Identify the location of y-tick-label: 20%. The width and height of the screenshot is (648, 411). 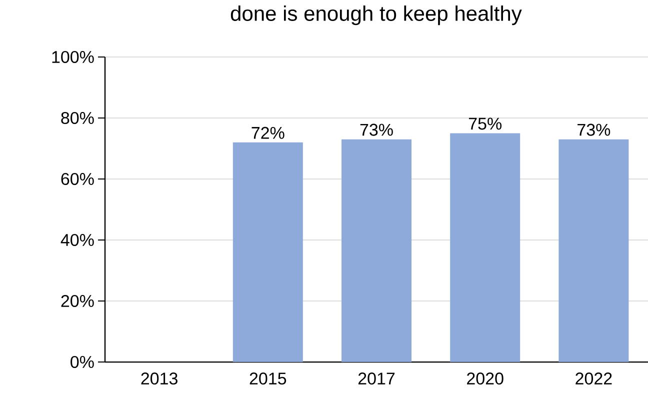
(77, 301).